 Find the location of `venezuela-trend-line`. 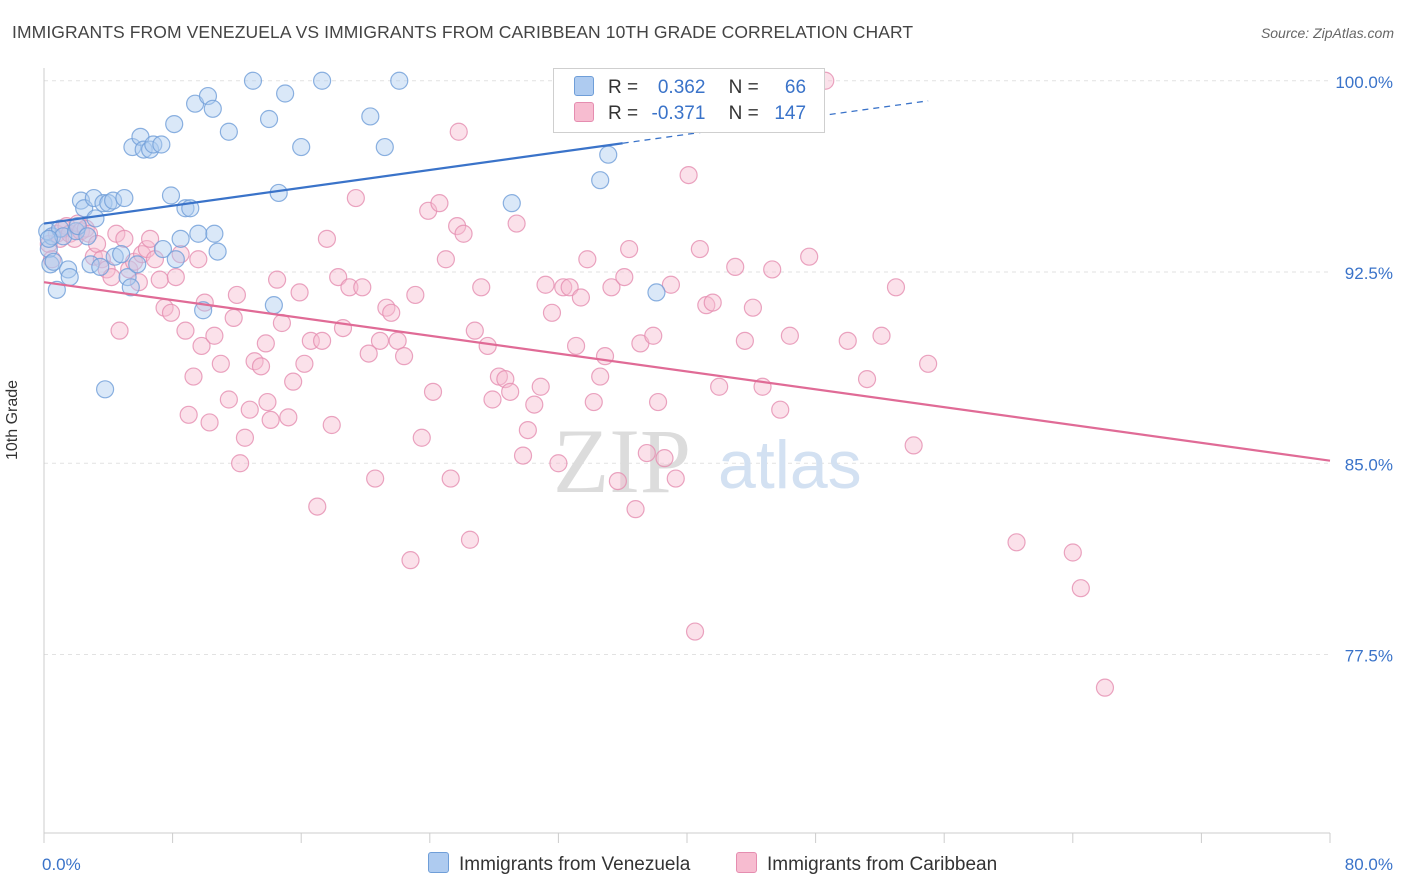

venezuela-trend-line is located at coordinates (333, 183).